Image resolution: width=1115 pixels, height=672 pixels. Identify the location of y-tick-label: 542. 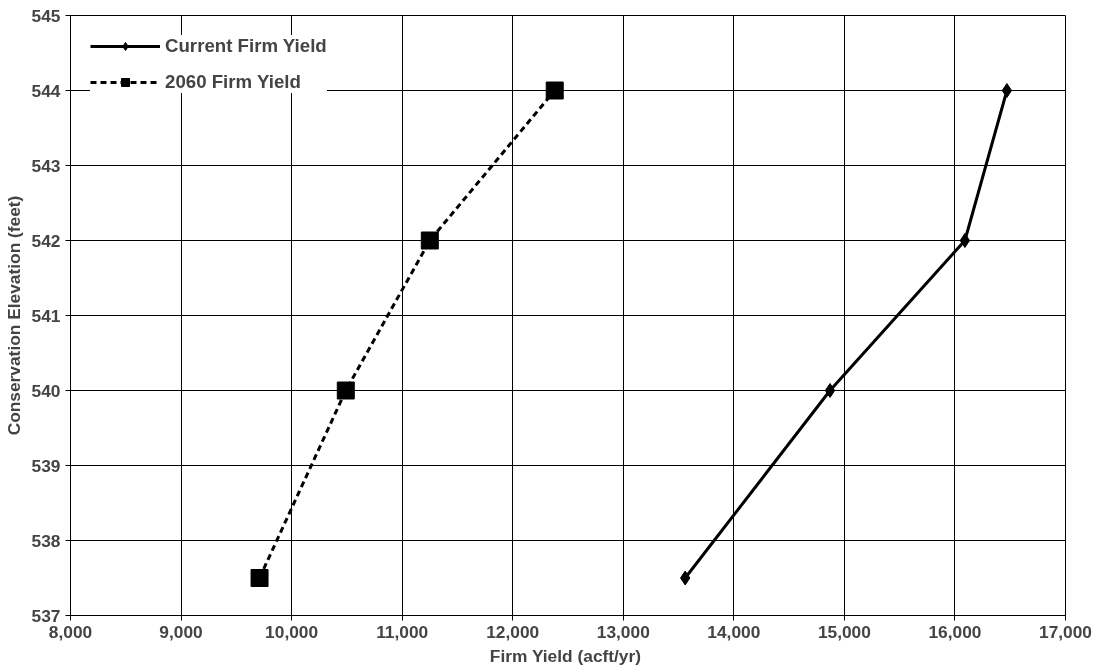
(46, 240).